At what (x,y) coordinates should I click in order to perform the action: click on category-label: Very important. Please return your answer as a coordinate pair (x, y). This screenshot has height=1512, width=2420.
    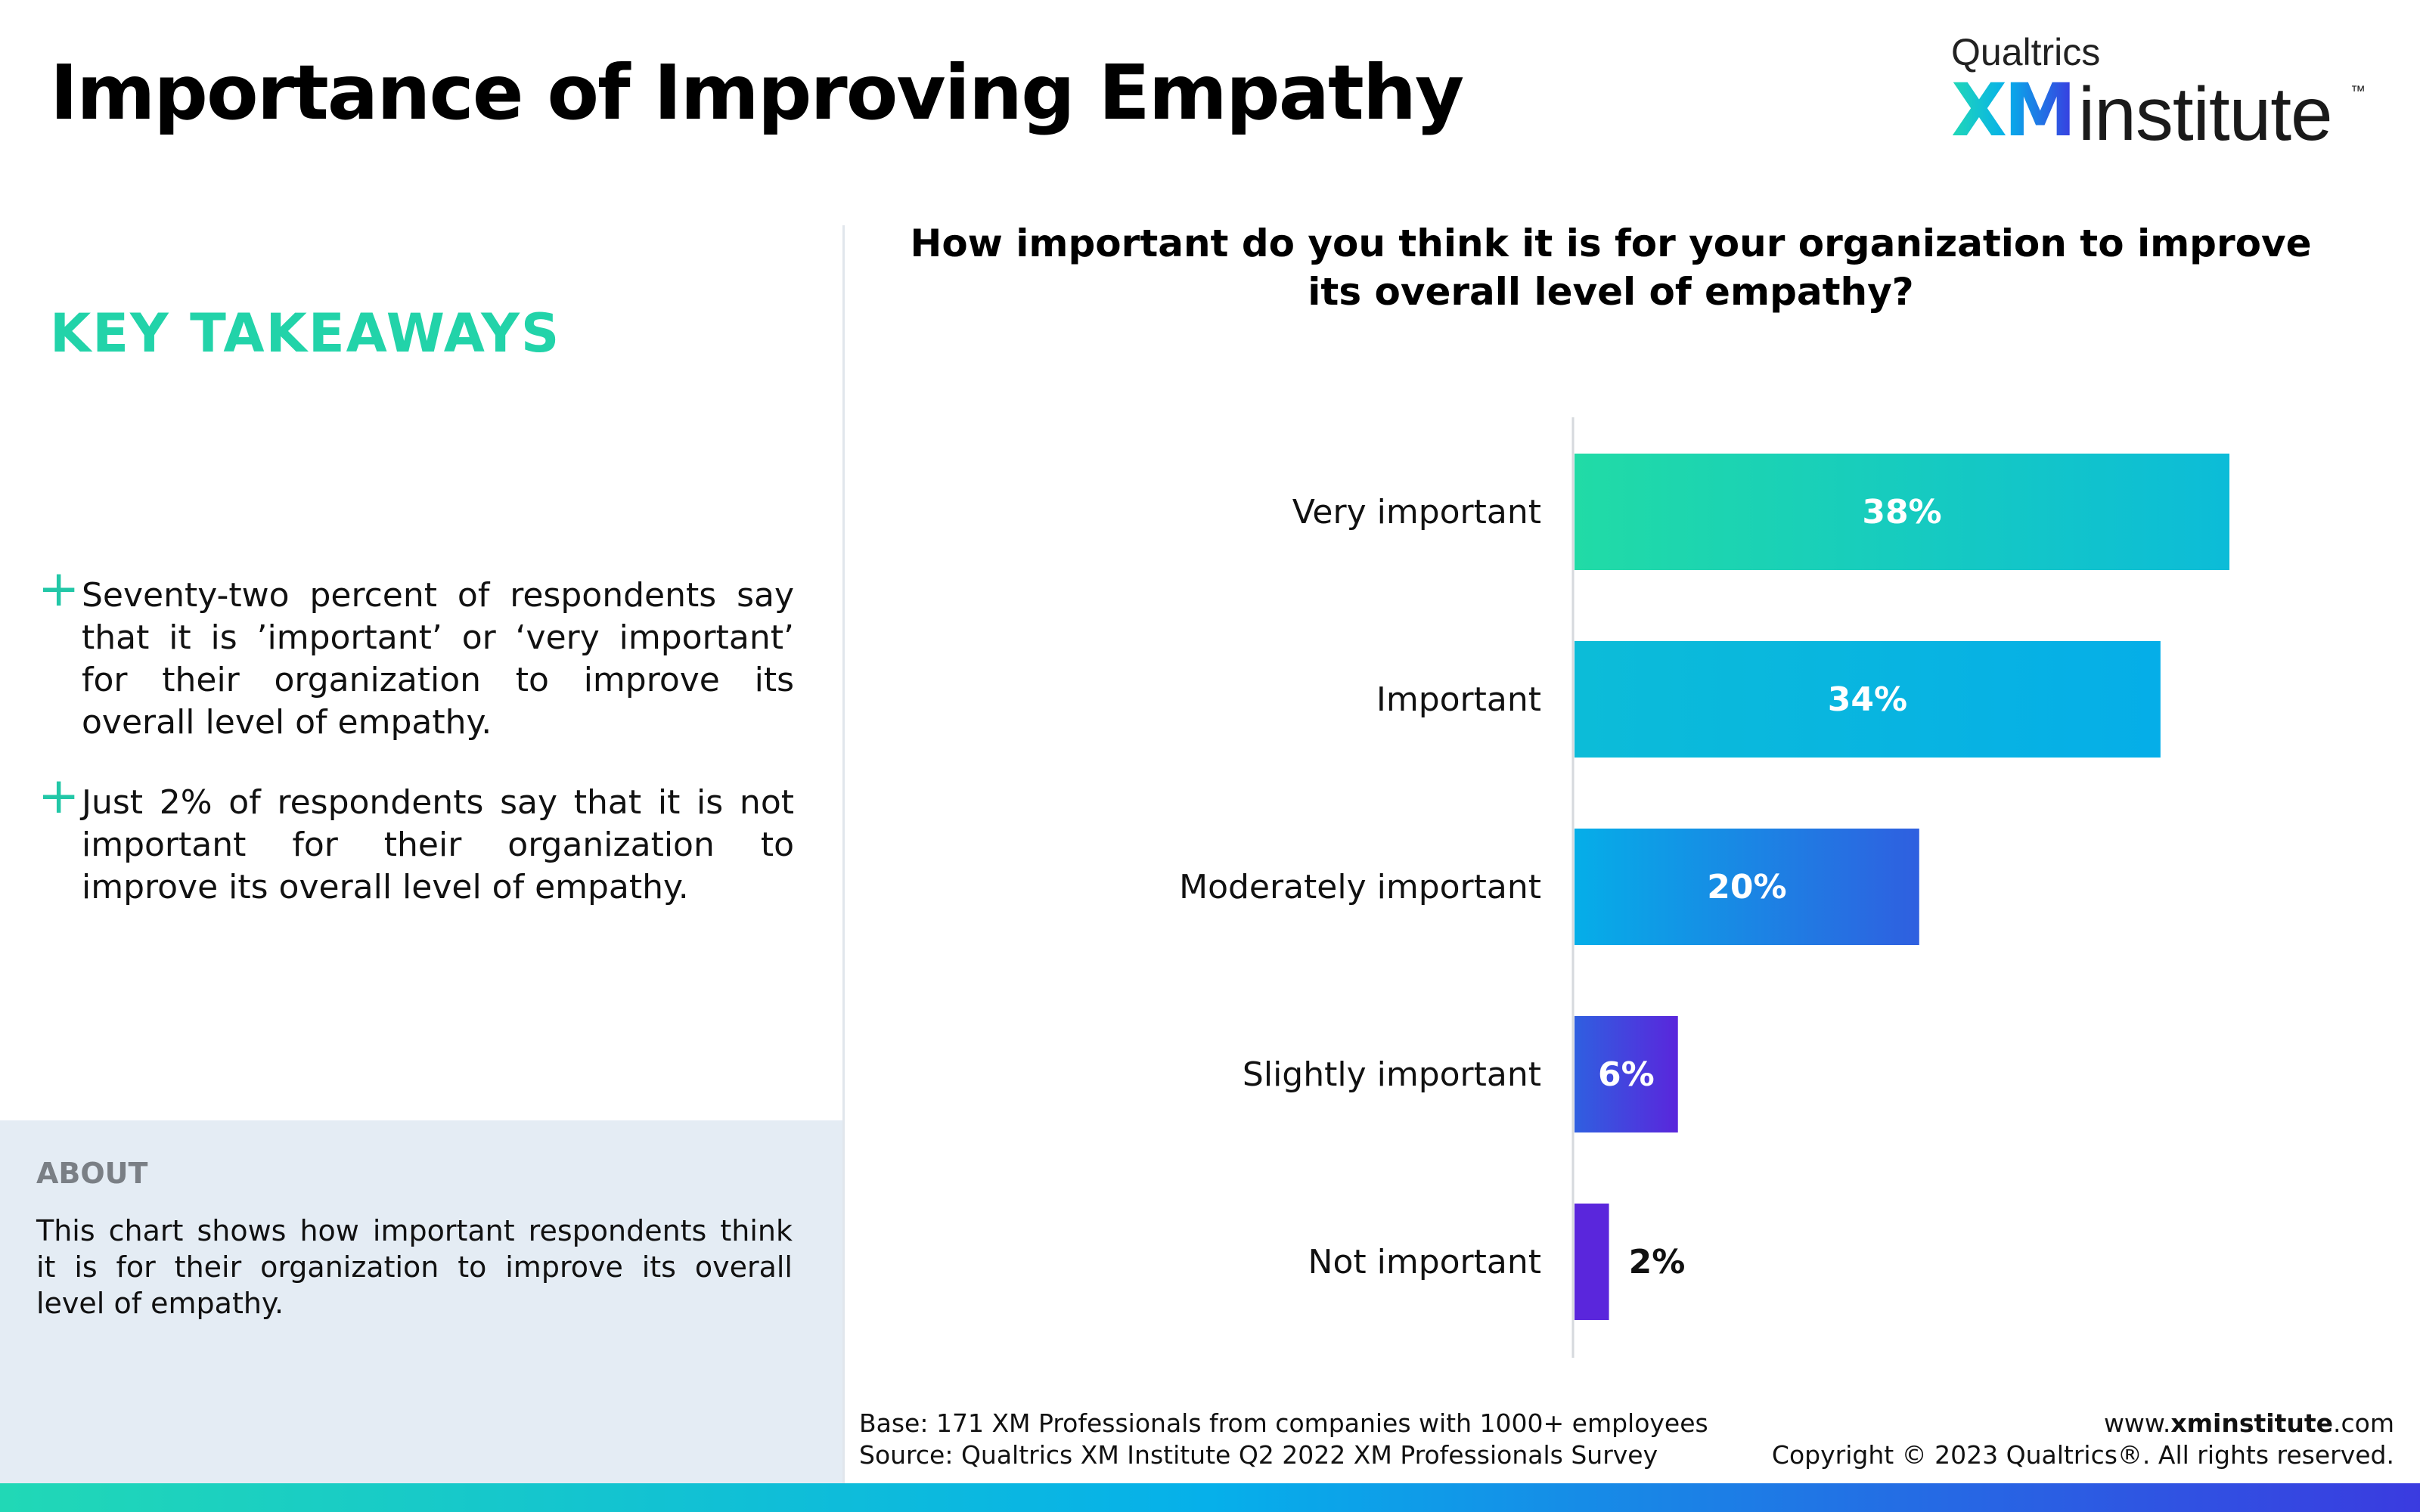
    Looking at the image, I should click on (1416, 512).